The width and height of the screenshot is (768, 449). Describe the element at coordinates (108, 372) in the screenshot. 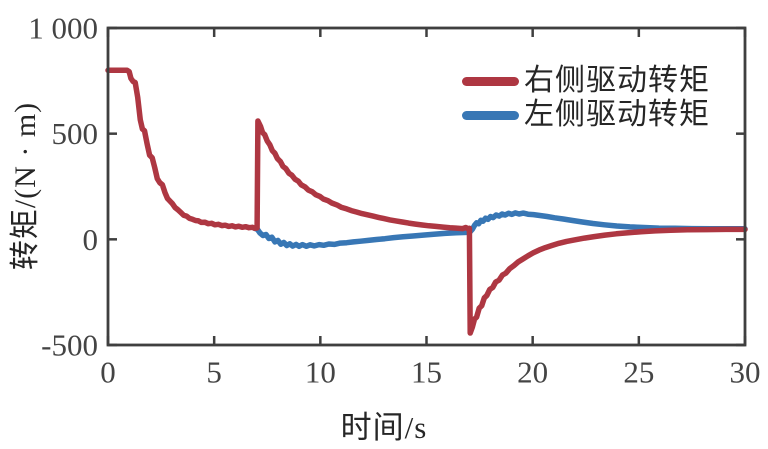

I see `x-tick-label: 0` at that location.